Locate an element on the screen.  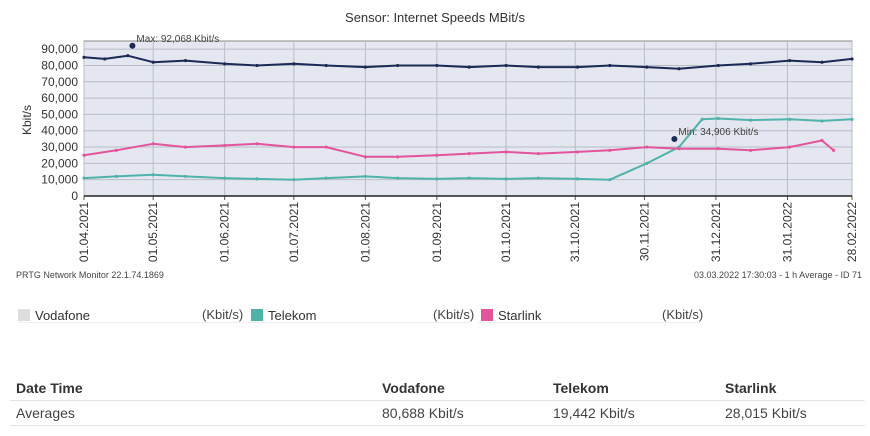
legend-swatch-vodafone is located at coordinates (24, 315).